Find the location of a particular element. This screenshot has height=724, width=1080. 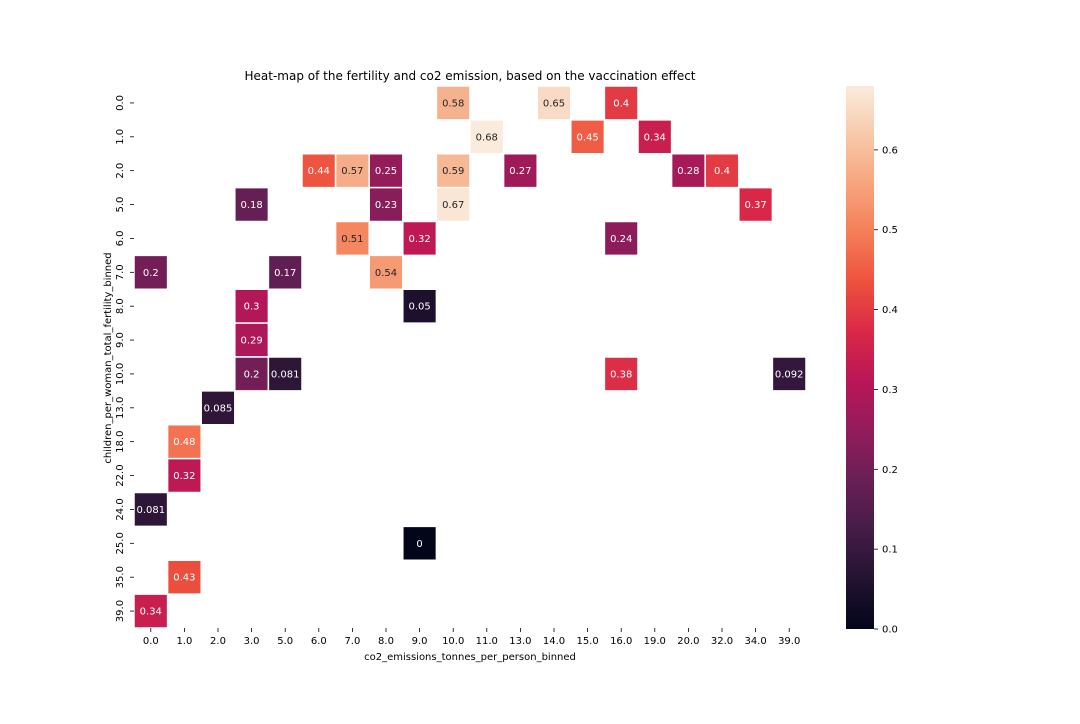

heatmap-cell-label: 0.44 is located at coordinates (319, 171).